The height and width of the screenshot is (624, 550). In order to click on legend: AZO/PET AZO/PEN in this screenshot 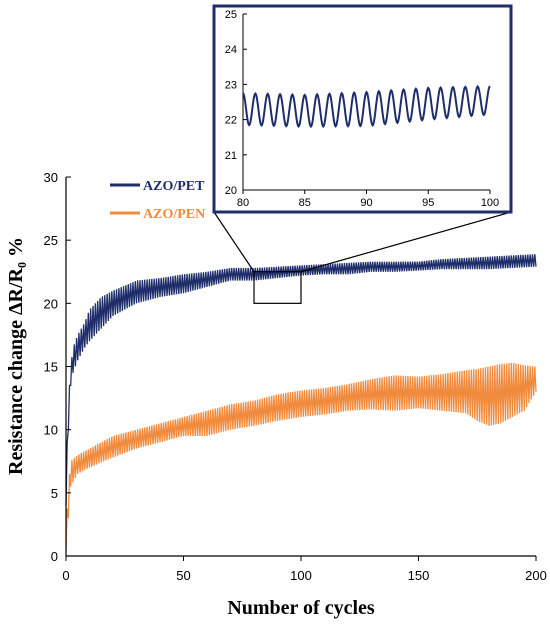, I will do `click(157, 200)`.